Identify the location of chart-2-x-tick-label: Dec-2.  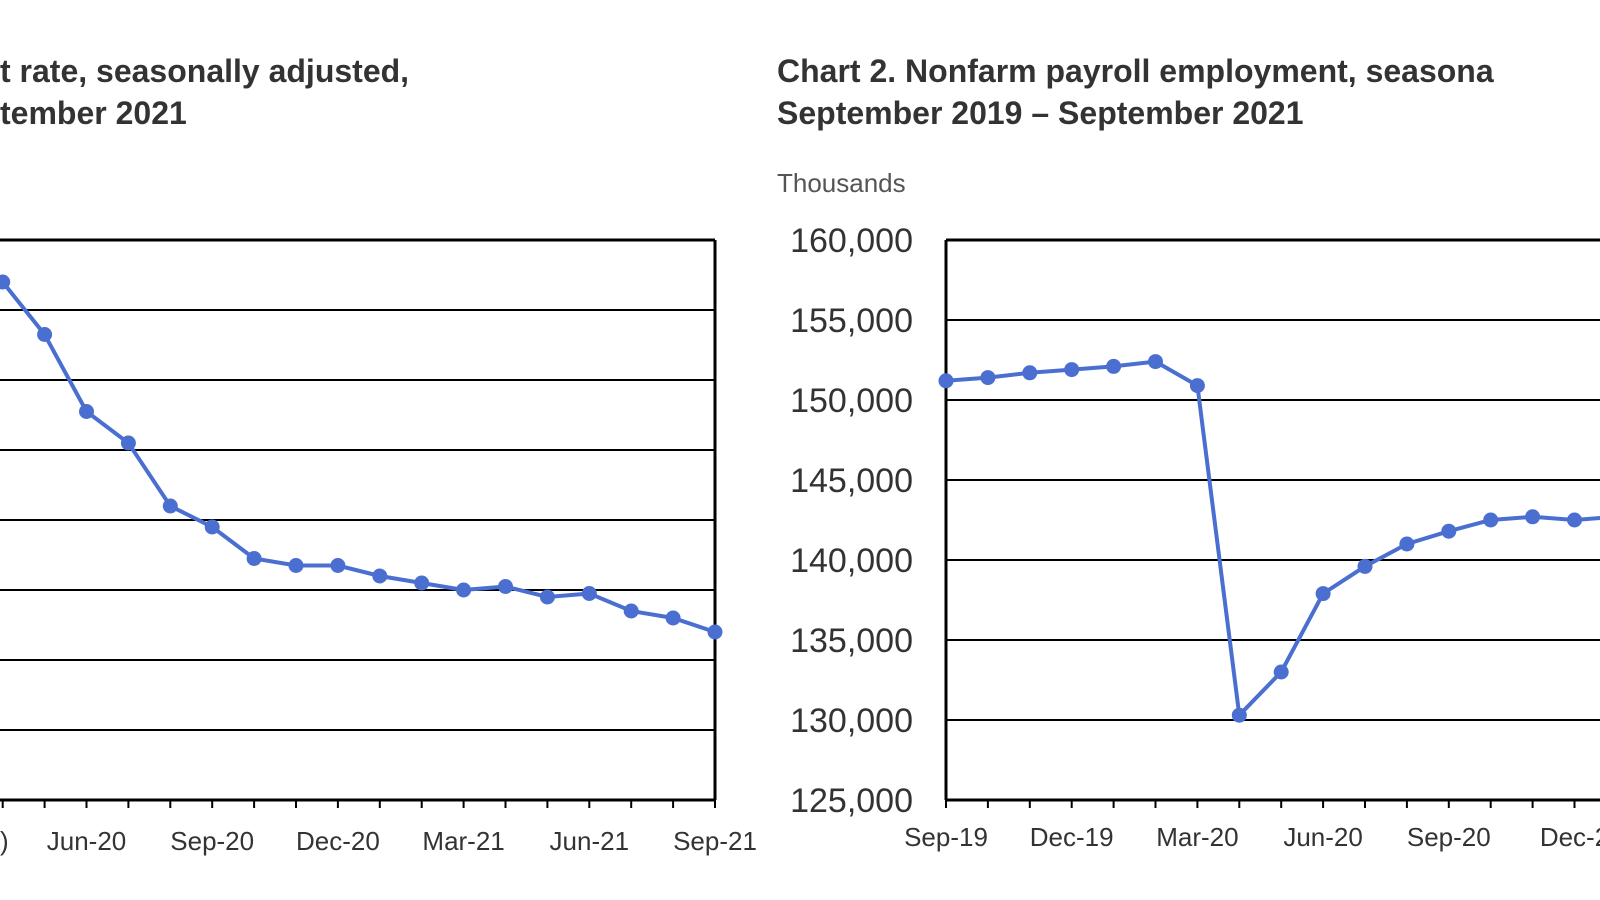
(1570, 837).